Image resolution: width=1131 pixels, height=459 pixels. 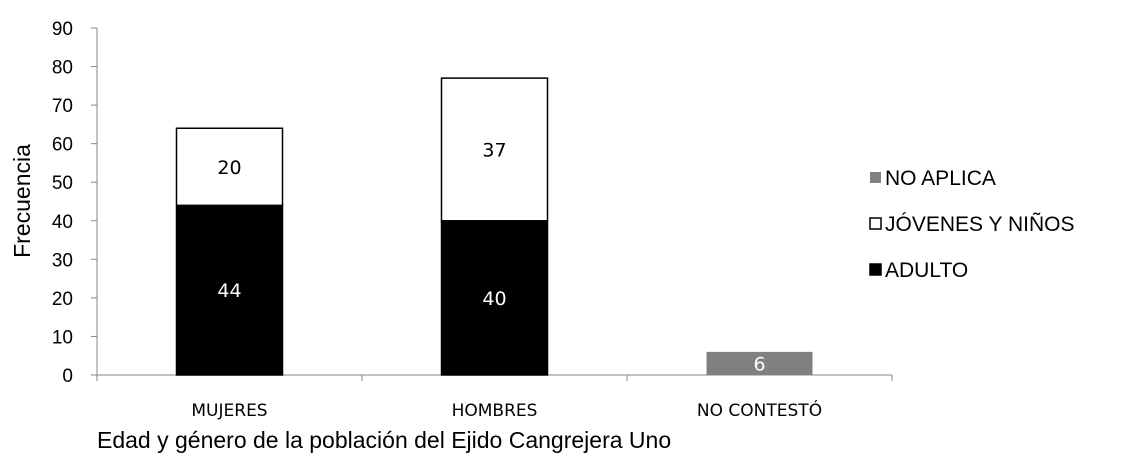 I want to click on data-label: 6, so click(x=759, y=364).